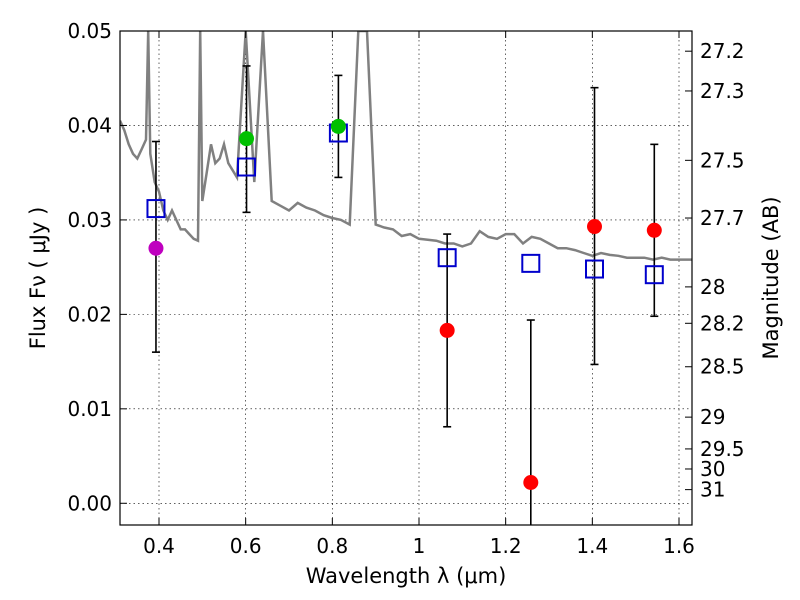  Describe the element at coordinates (246, 546) in the screenshot. I see `x-tick-label: 0.6` at that location.